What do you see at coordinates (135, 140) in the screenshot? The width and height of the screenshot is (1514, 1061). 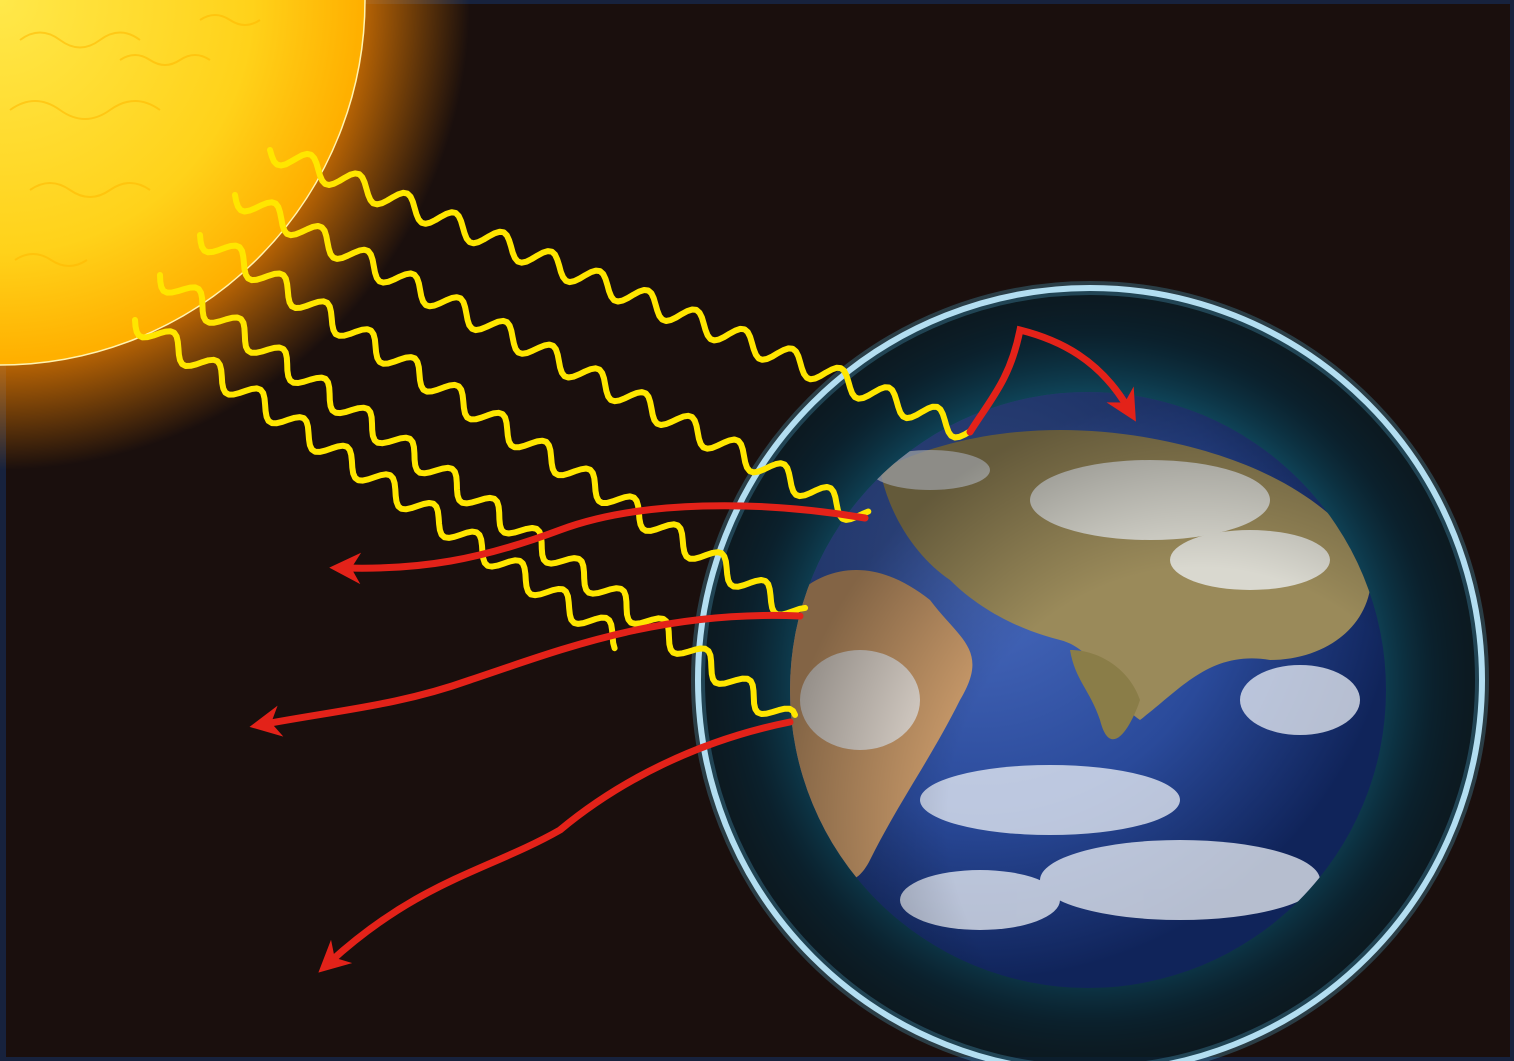 I see `sun-surface-texture` at bounding box center [135, 140].